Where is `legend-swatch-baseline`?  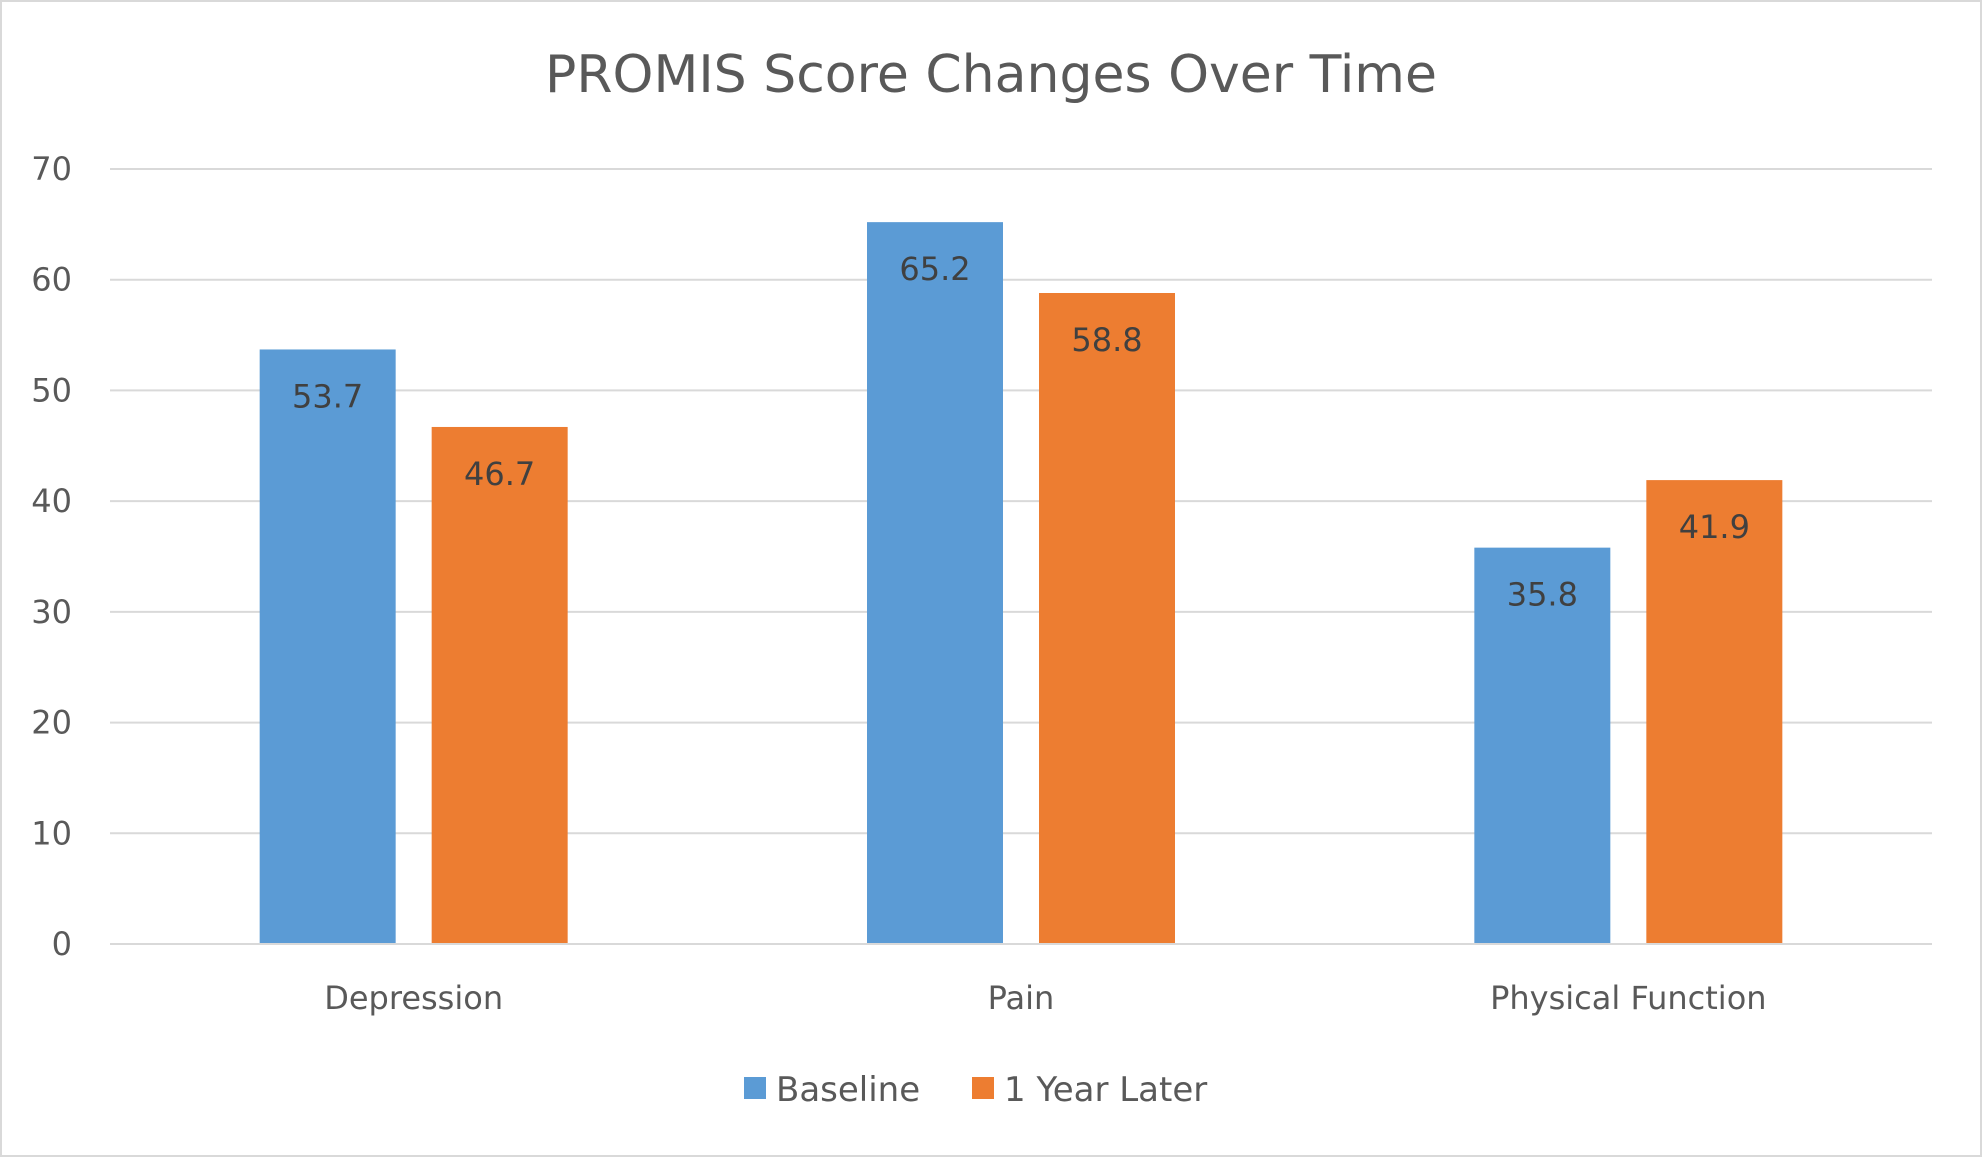
legend-swatch-baseline is located at coordinates (755, 1088).